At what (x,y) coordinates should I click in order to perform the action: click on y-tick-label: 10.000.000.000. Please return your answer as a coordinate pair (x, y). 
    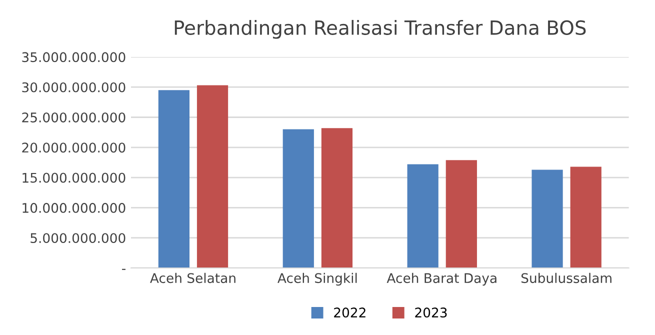
    Looking at the image, I should click on (74, 207).